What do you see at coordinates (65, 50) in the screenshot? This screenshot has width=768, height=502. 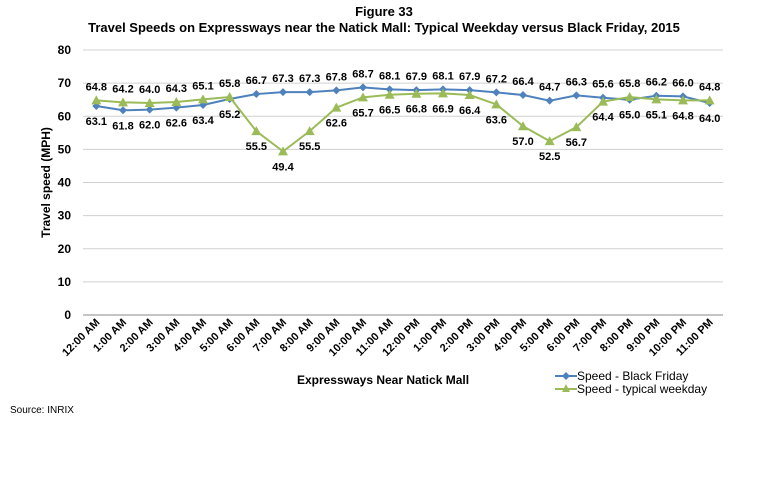 I see `y-tick-label: 80` at bounding box center [65, 50].